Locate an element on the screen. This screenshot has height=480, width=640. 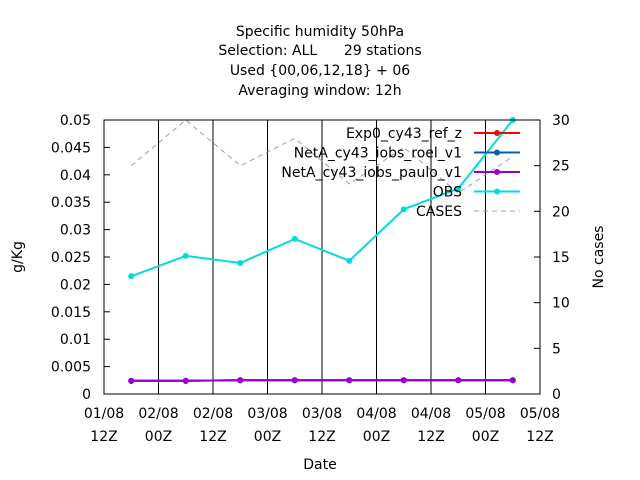
y2-tick-label: 25 is located at coordinates (561, 167).